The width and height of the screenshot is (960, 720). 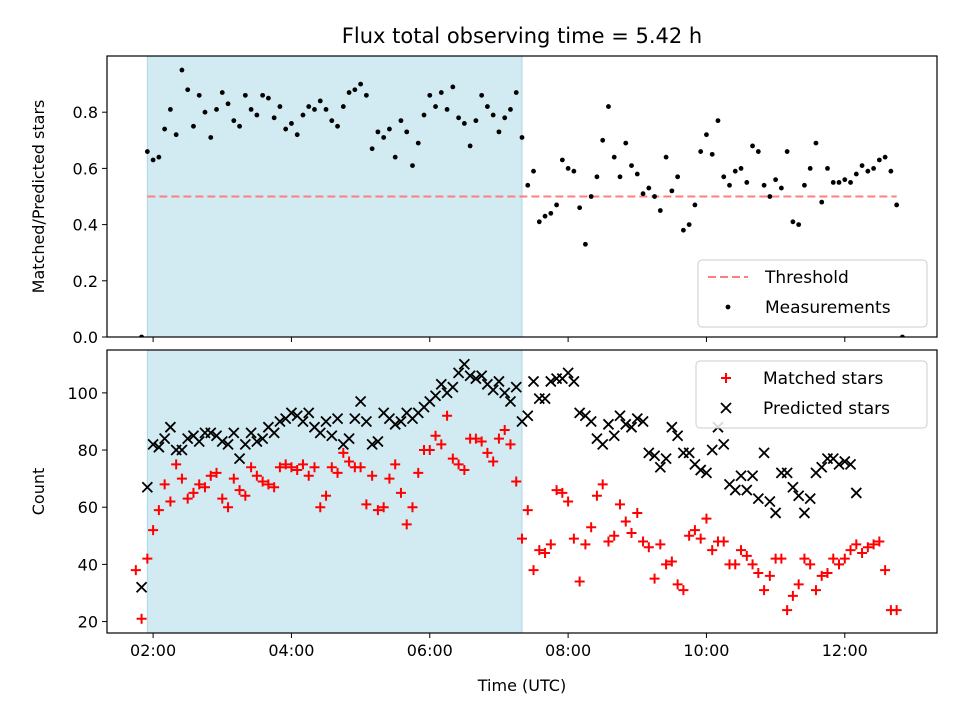 What do you see at coordinates (85, 225) in the screenshot?
I see `y-tick-label: 0.4` at bounding box center [85, 225].